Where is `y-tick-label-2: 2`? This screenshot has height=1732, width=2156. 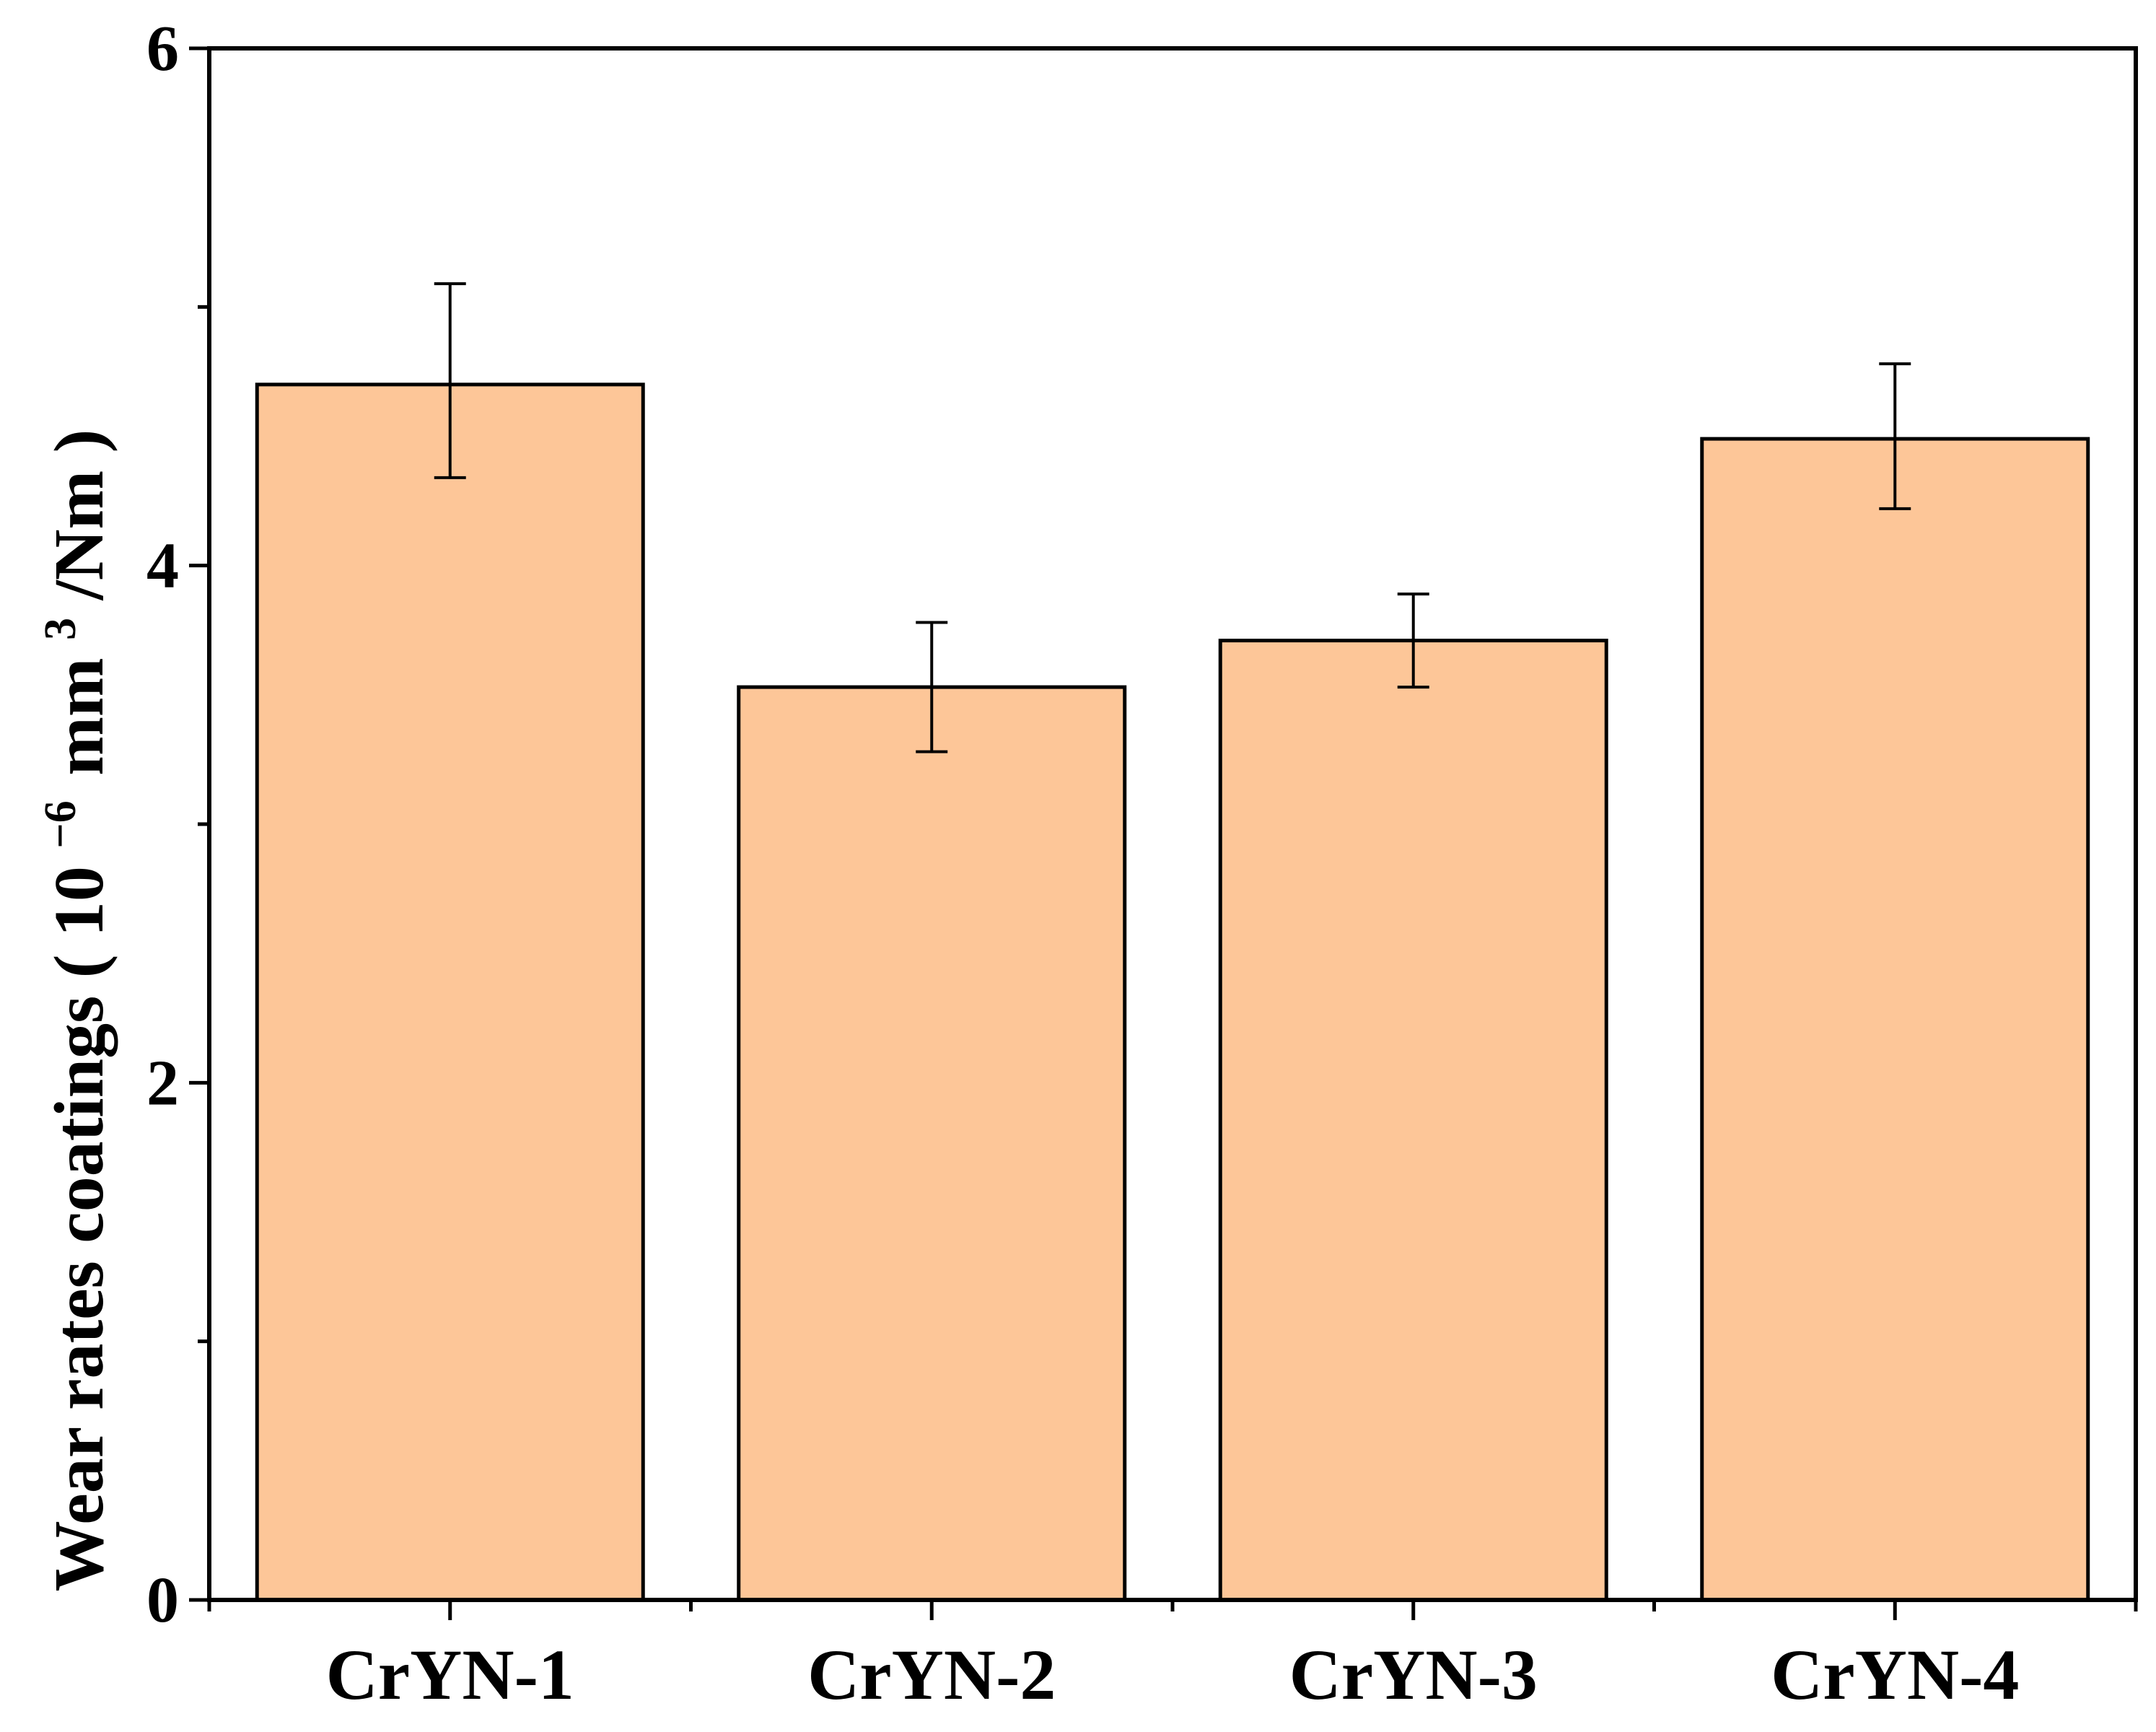 y-tick-label-2: 2 is located at coordinates (162, 1083).